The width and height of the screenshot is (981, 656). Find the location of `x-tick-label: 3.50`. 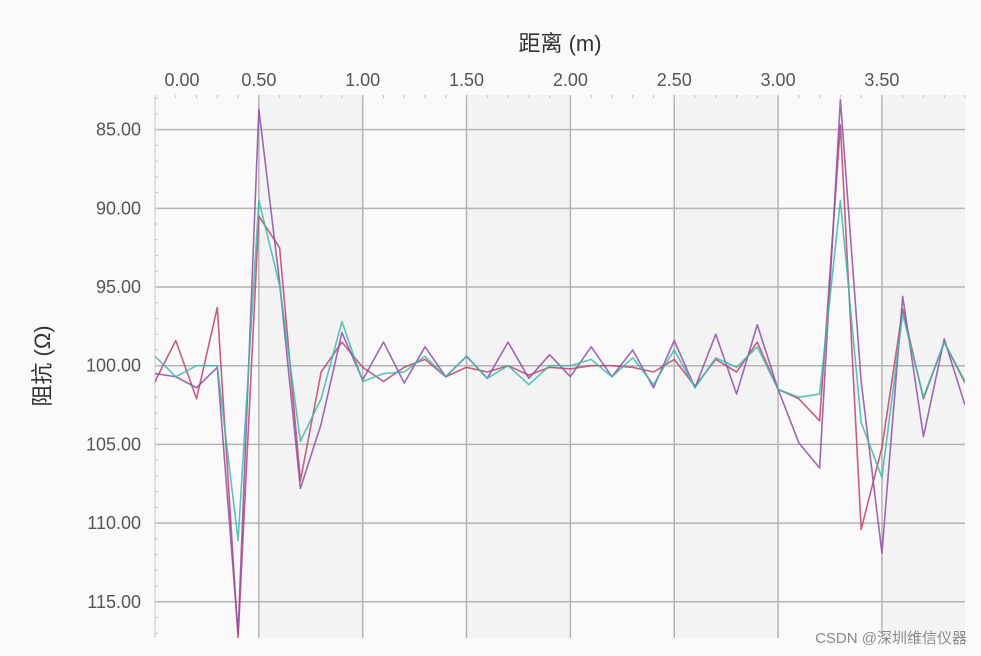

x-tick-label: 3.50 is located at coordinates (881, 80).